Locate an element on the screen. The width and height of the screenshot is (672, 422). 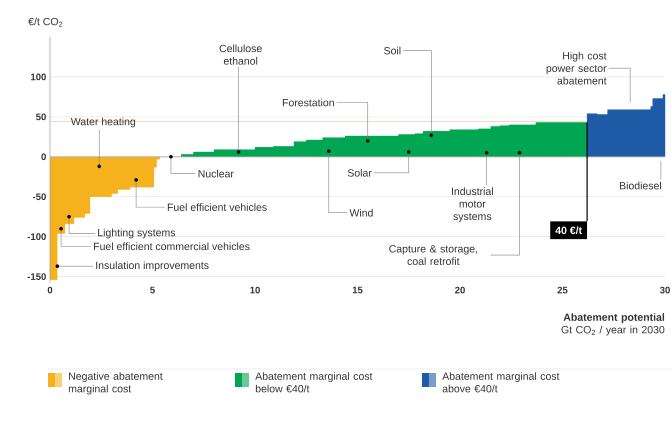
annotation: Biodiesel is located at coordinates (640, 186).